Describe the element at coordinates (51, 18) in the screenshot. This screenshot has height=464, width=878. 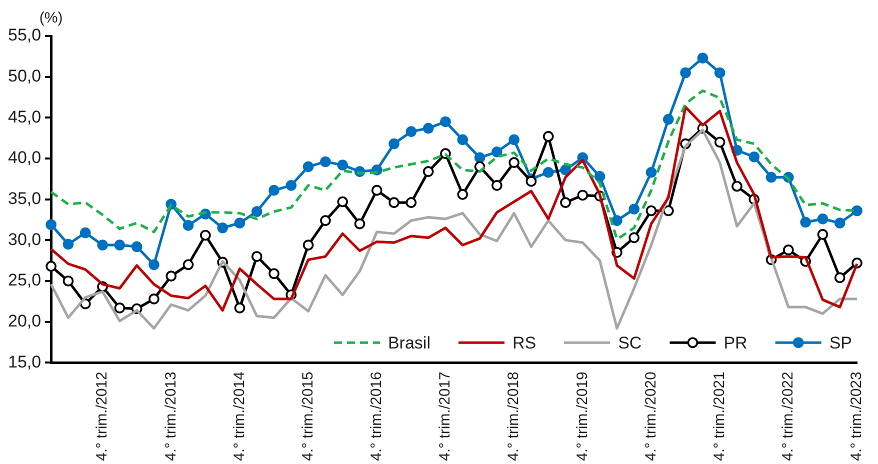
I see `y-axis-title: (%)` at that location.